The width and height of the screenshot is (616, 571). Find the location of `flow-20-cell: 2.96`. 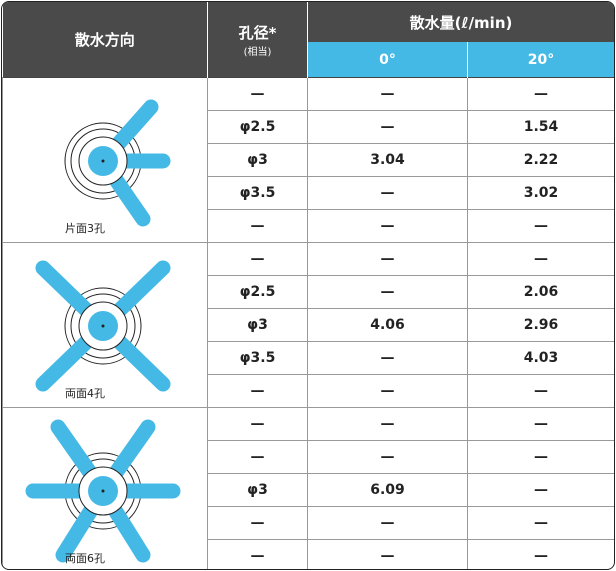

flow-20-cell: 2.96 is located at coordinates (540, 325).